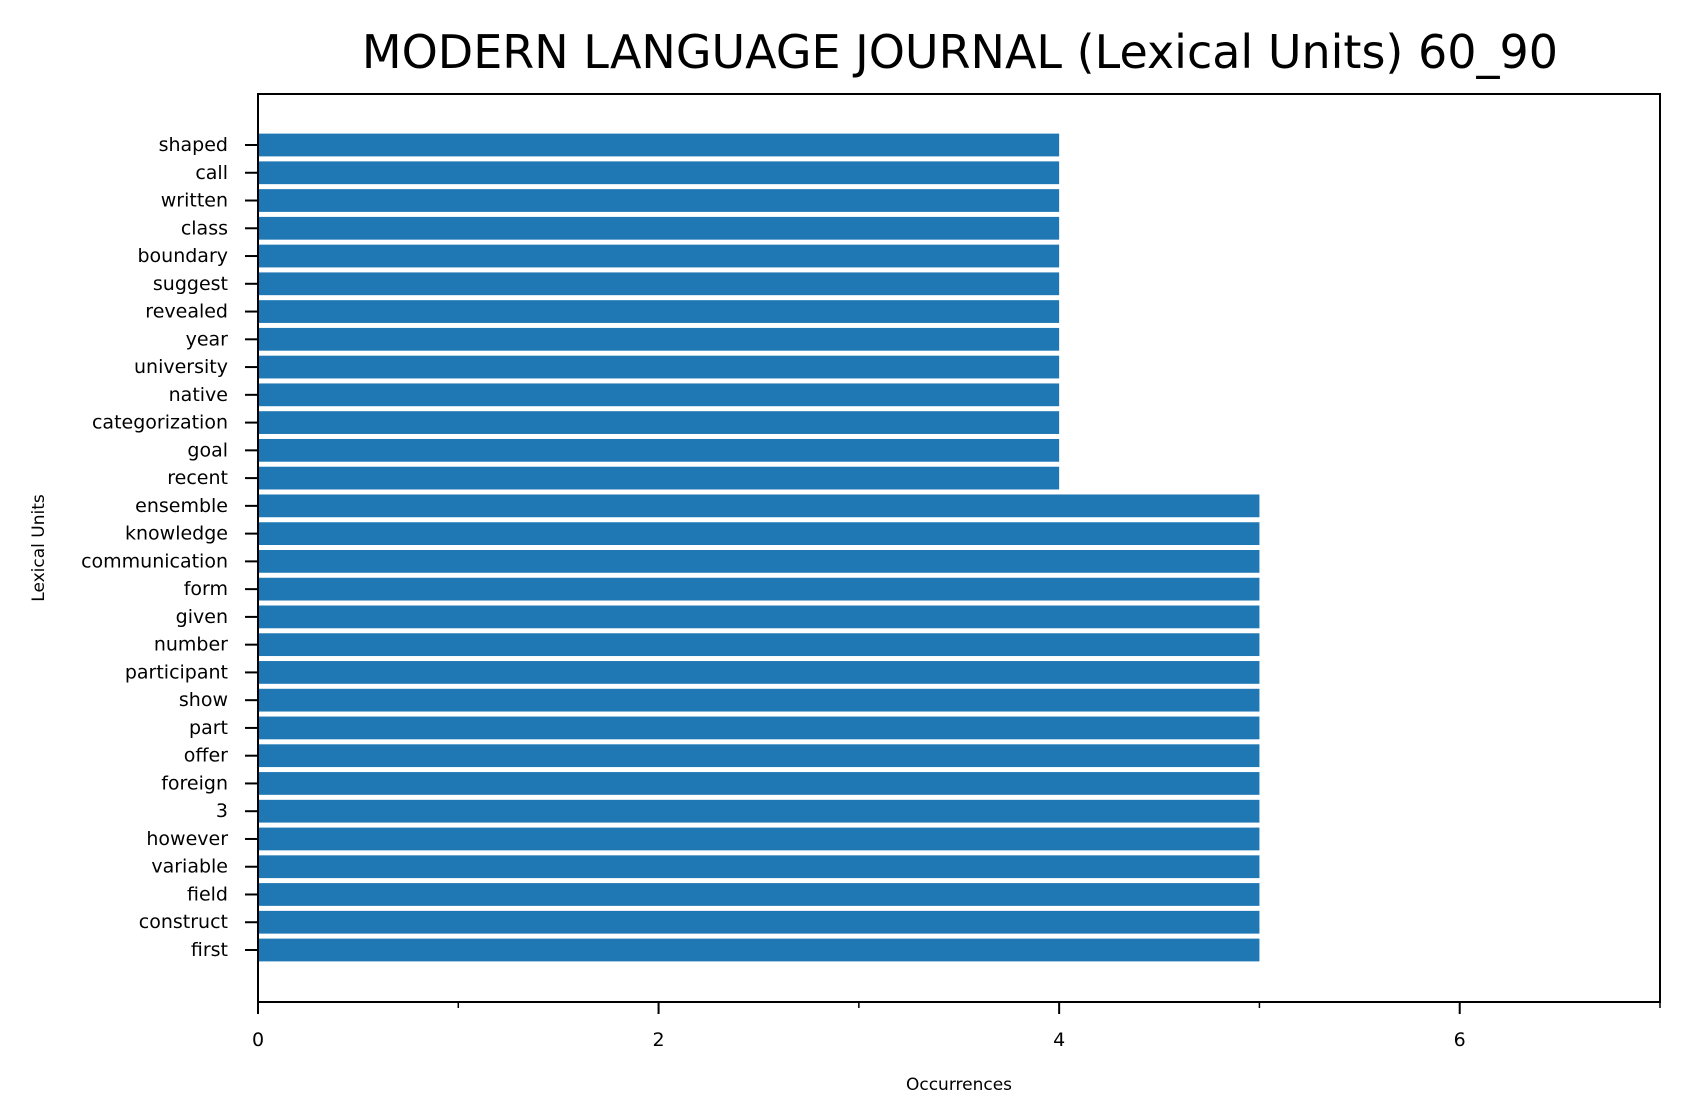 This screenshot has width=1681, height=1118. What do you see at coordinates (203, 700) in the screenshot?
I see `y-tick-label: show` at bounding box center [203, 700].